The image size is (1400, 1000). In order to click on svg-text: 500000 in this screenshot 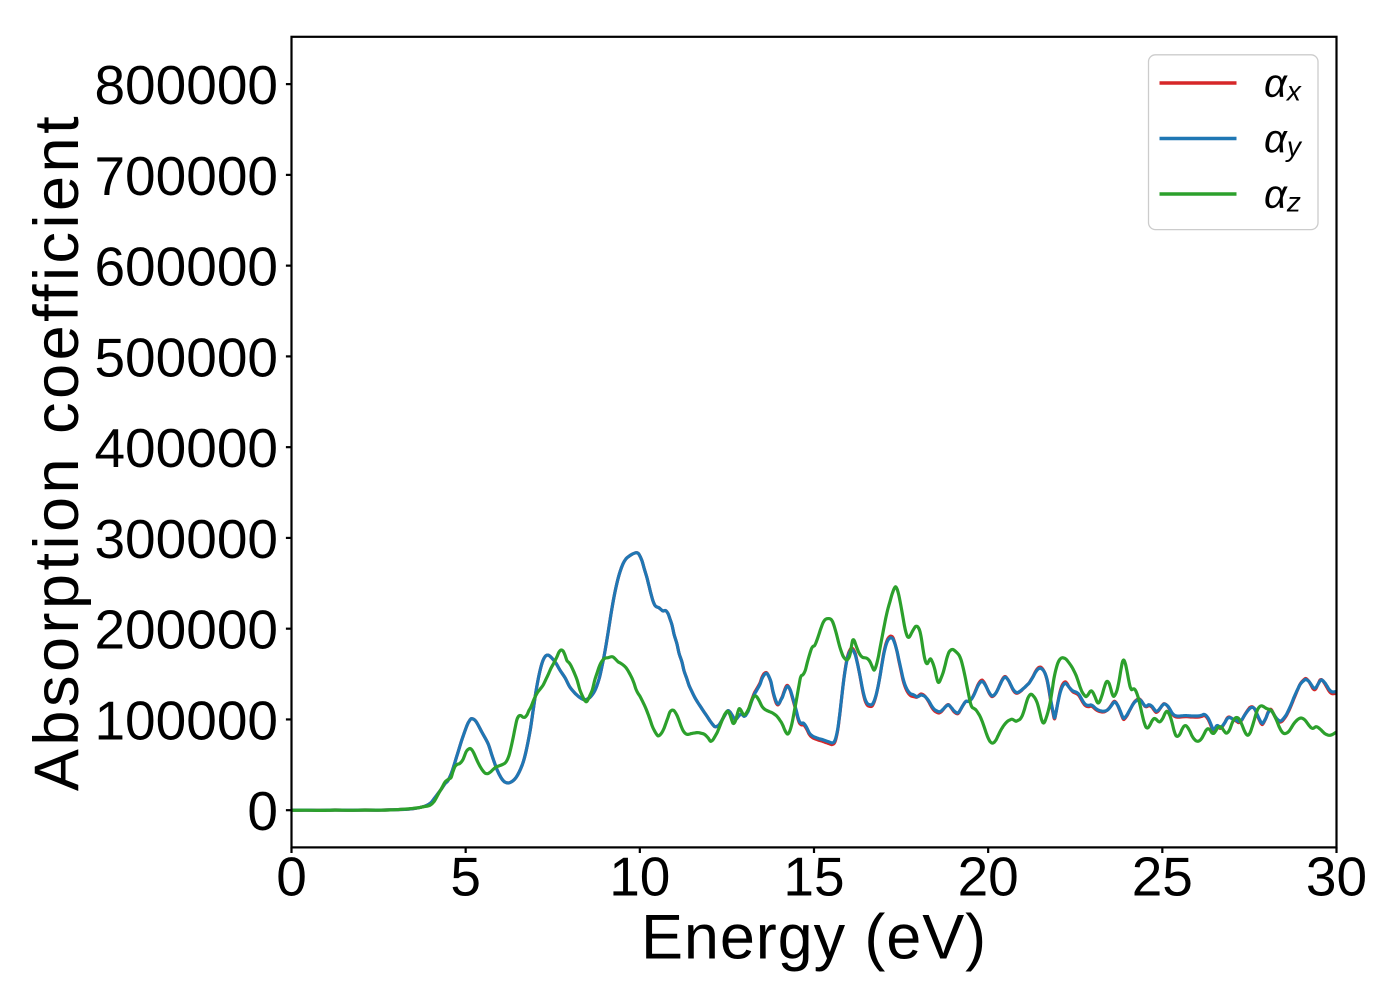, I will do `click(186, 357)`.